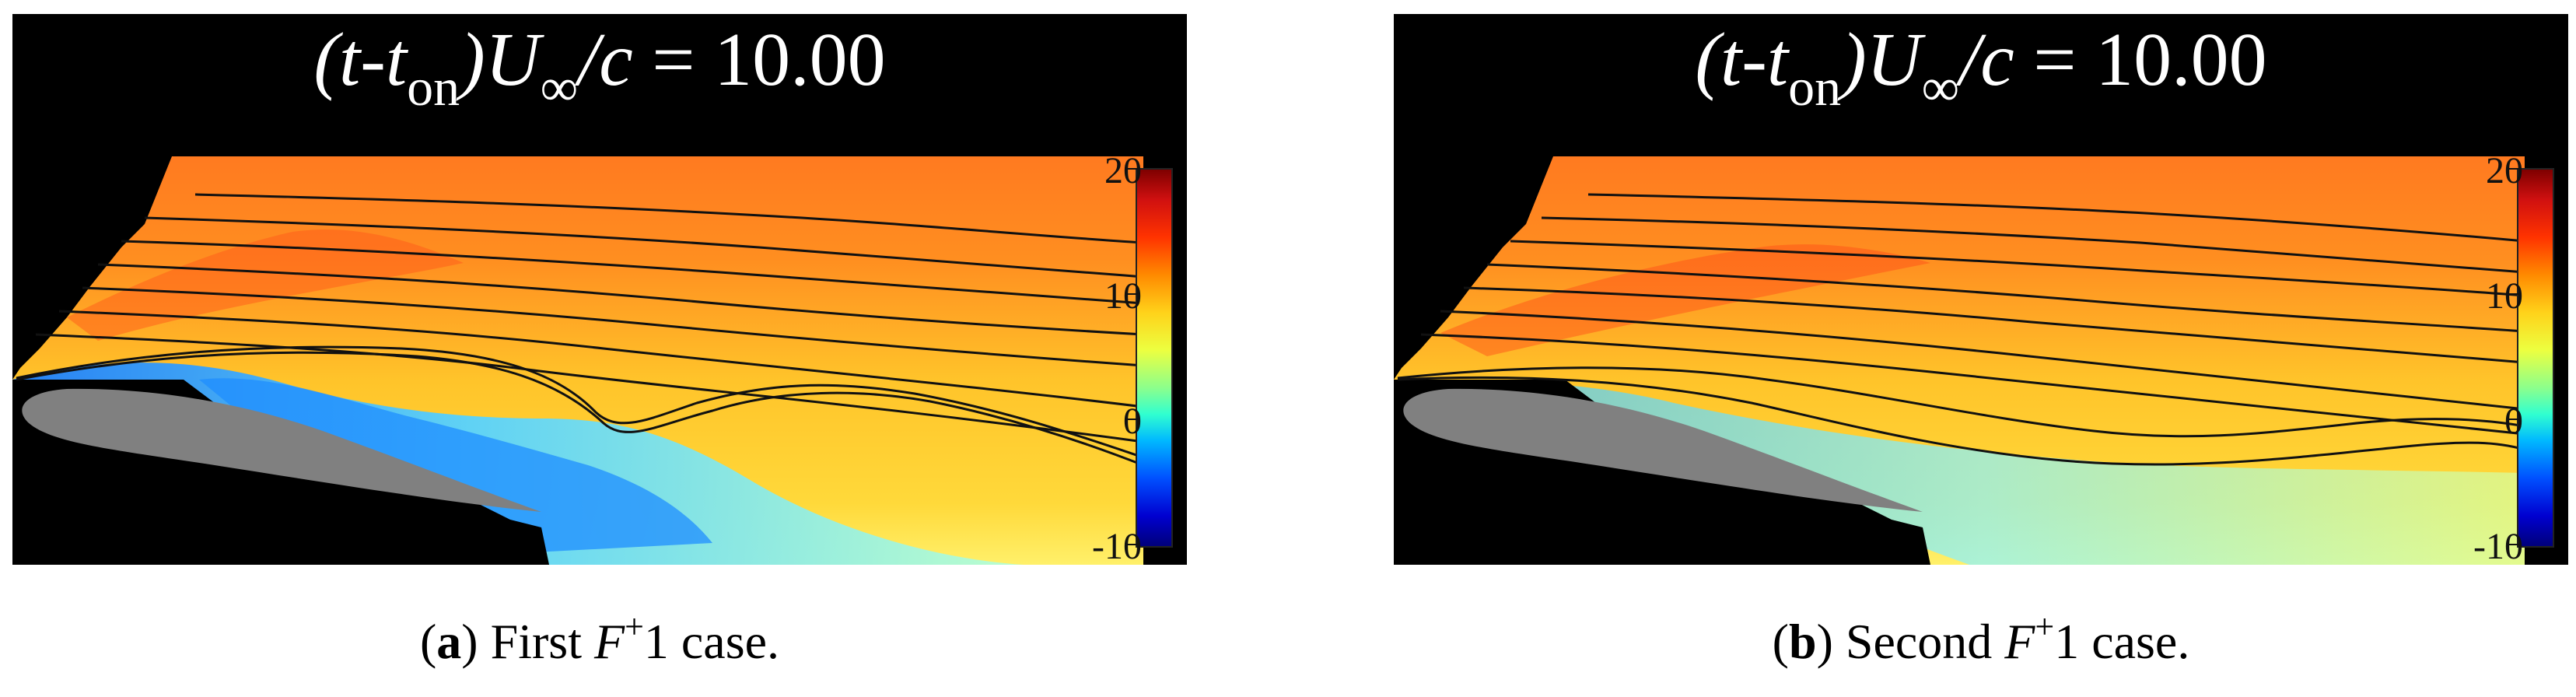 Image resolution: width=2576 pixels, height=697 pixels. I want to click on separated-flow-core, so click(456, 468).